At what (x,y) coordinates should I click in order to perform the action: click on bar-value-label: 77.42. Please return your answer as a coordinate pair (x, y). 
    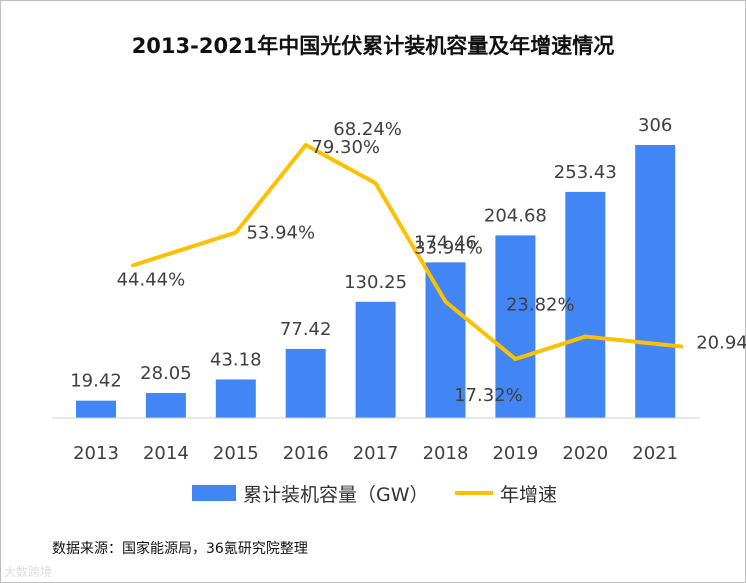
    Looking at the image, I should click on (306, 329).